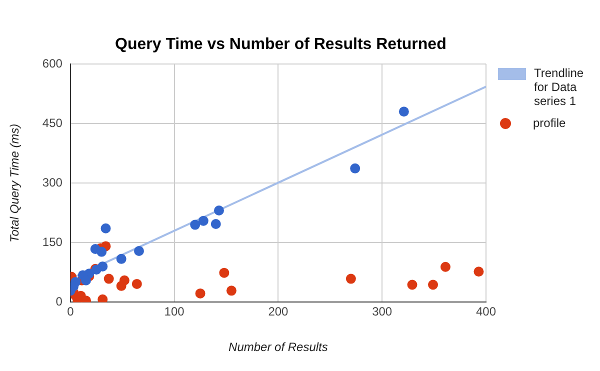 The height and width of the screenshot is (371, 600). What do you see at coordinates (70, 311) in the screenshot?
I see `x-tick-label: 0` at bounding box center [70, 311].